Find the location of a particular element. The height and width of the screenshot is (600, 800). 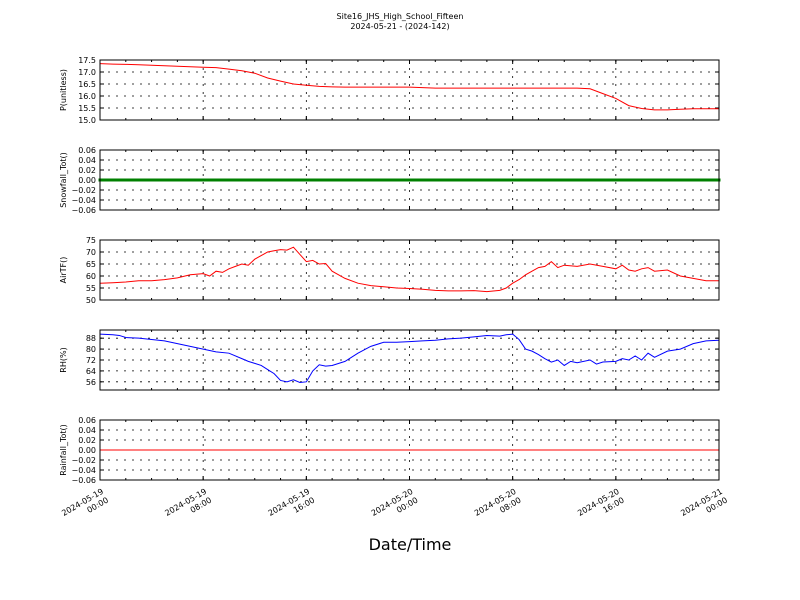

y-axis-label: P(unitless) is located at coordinates (63, 90).